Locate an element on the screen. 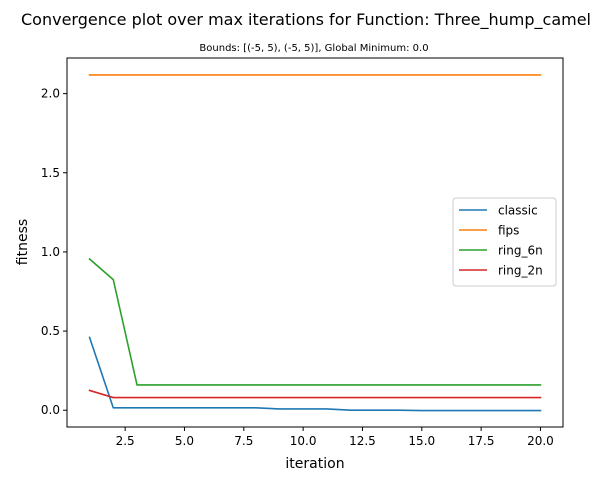  y-axis-label: fitness is located at coordinates (23, 242).